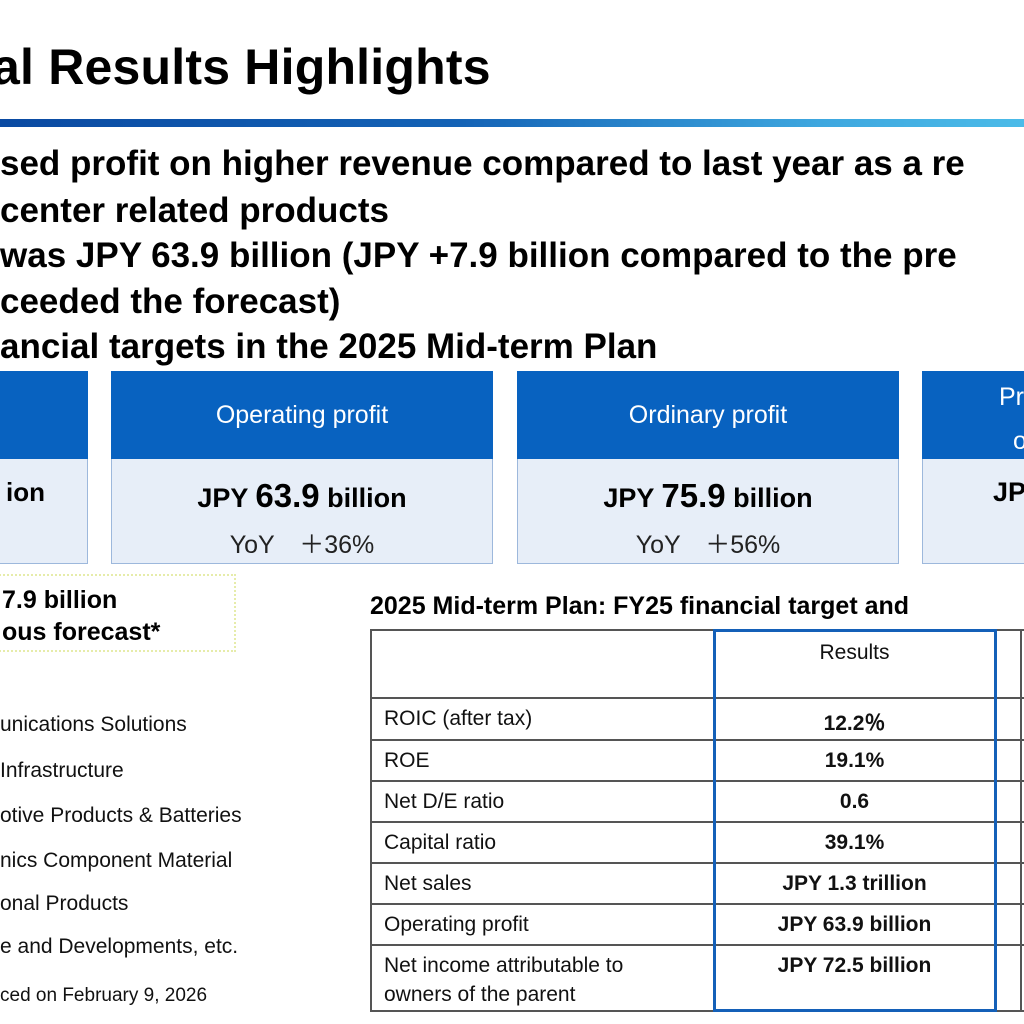  I want to click on segment-item: Infrastructure, so click(62, 770).